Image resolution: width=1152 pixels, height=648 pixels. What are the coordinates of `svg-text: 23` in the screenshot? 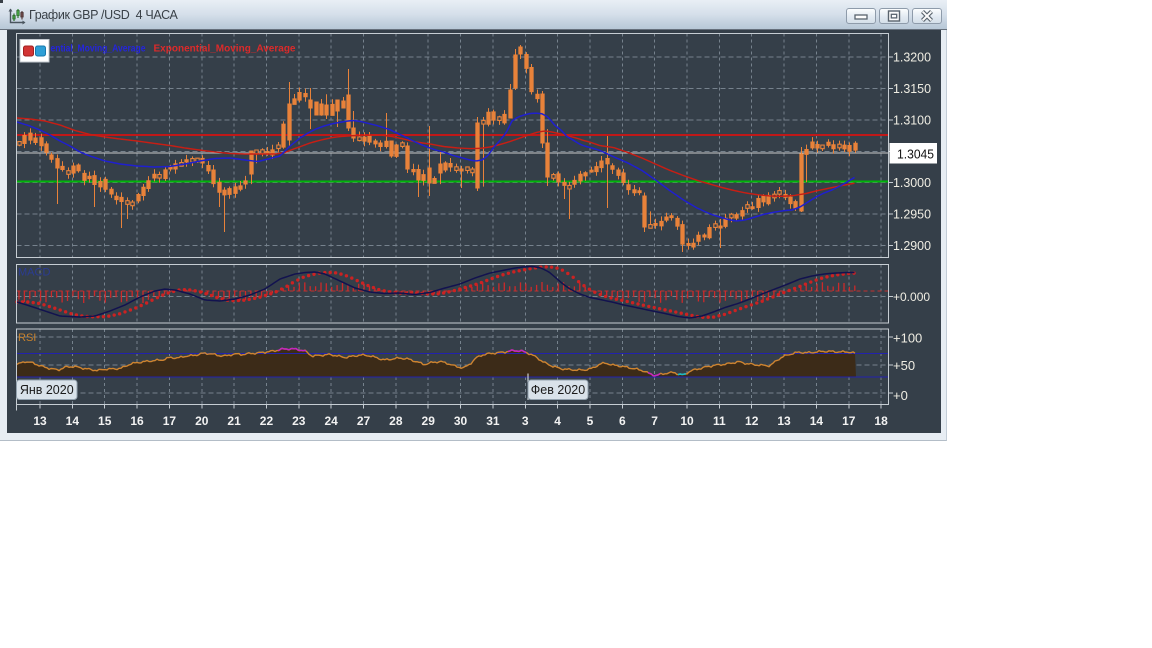 It's located at (299, 421).